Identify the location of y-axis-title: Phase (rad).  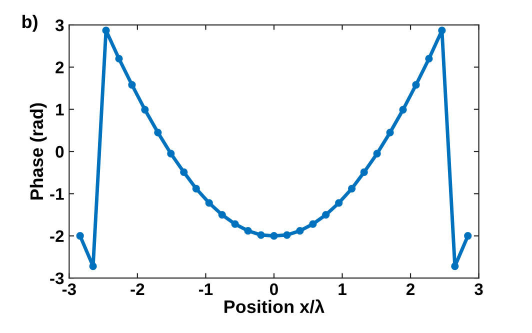
(38, 151).